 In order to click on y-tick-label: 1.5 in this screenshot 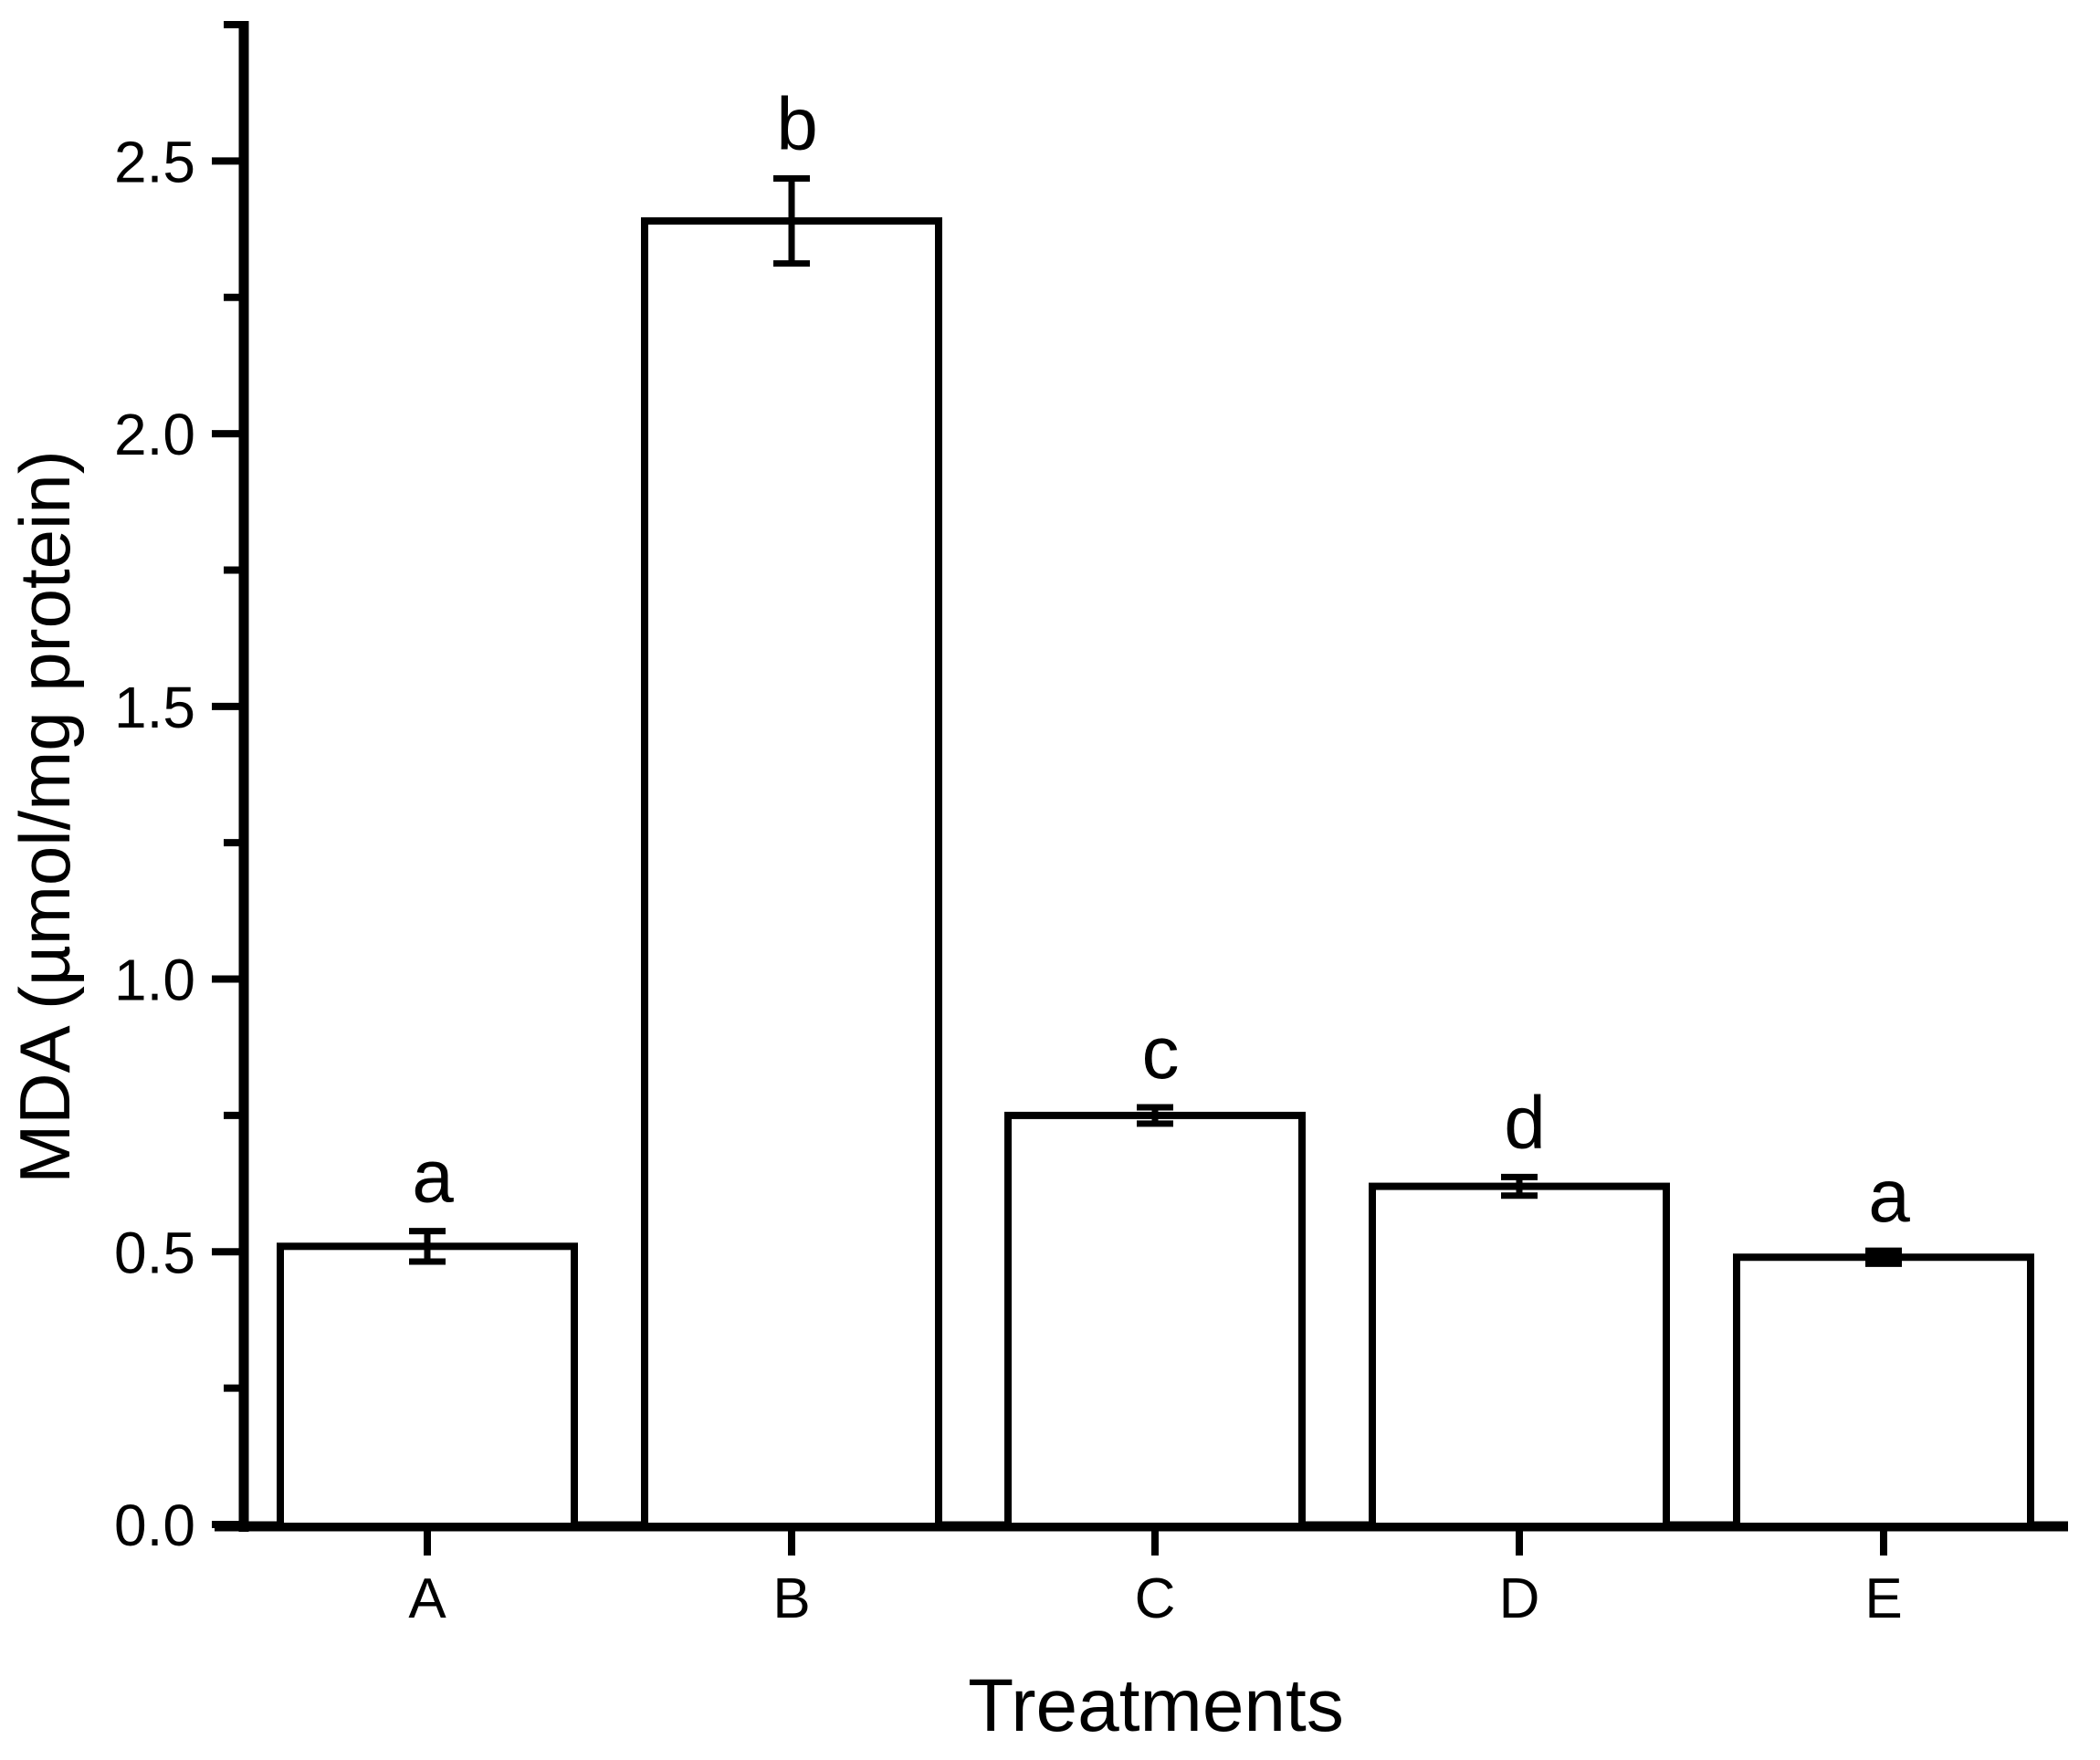, I will do `click(154, 707)`.